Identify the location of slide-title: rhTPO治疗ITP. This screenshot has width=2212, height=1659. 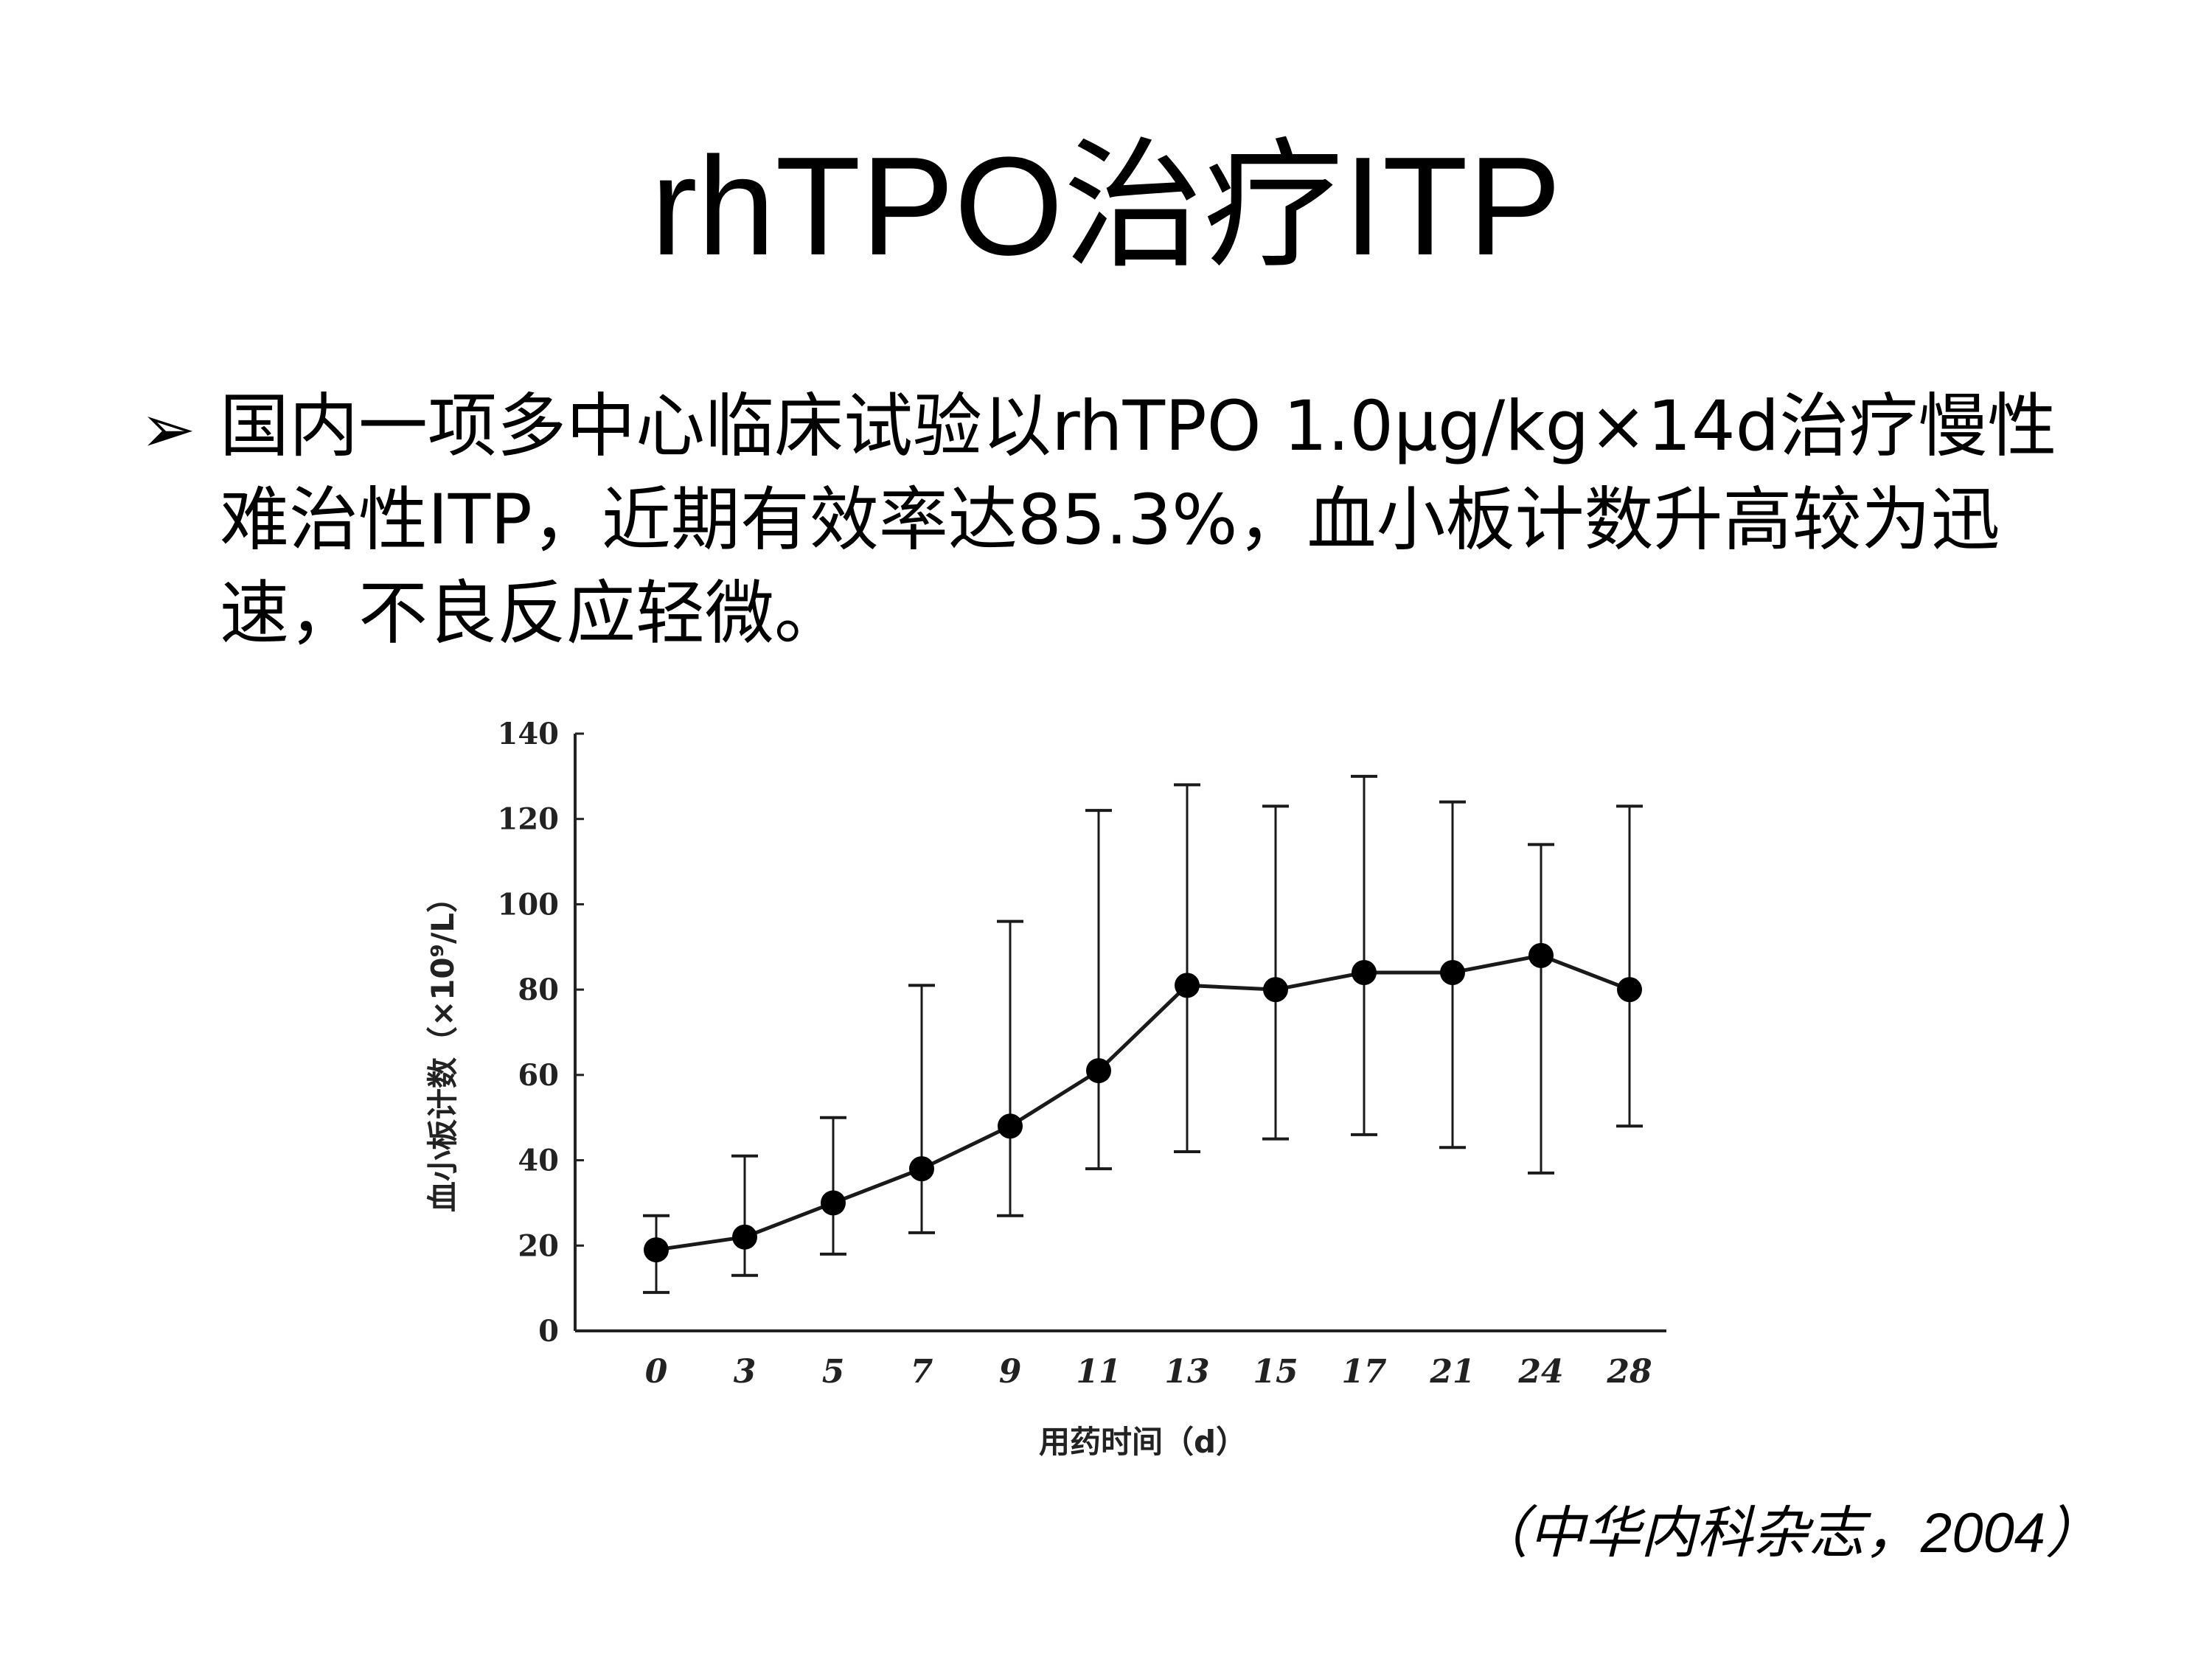
(1106, 206).